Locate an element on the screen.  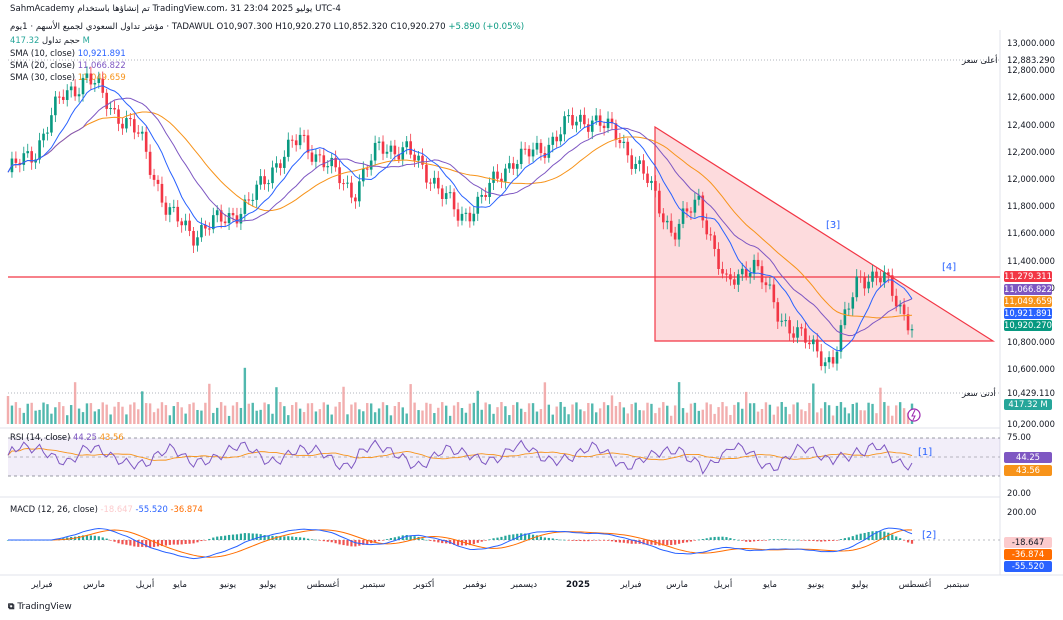
tradingview-footer: ⧉ TradingView is located at coordinates (40, 607).